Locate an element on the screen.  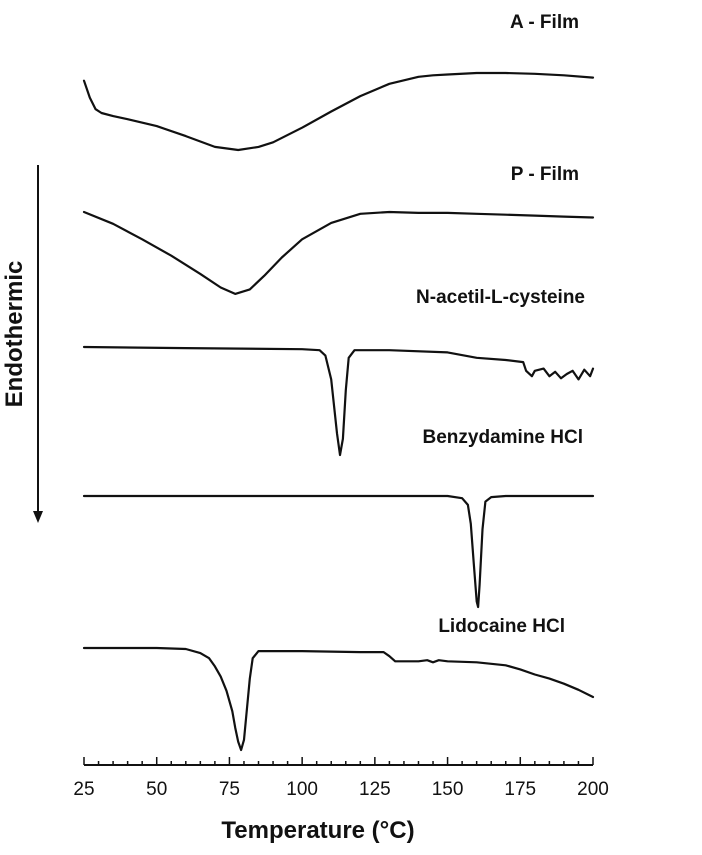
x-tick-label: 25 is located at coordinates (83, 789).